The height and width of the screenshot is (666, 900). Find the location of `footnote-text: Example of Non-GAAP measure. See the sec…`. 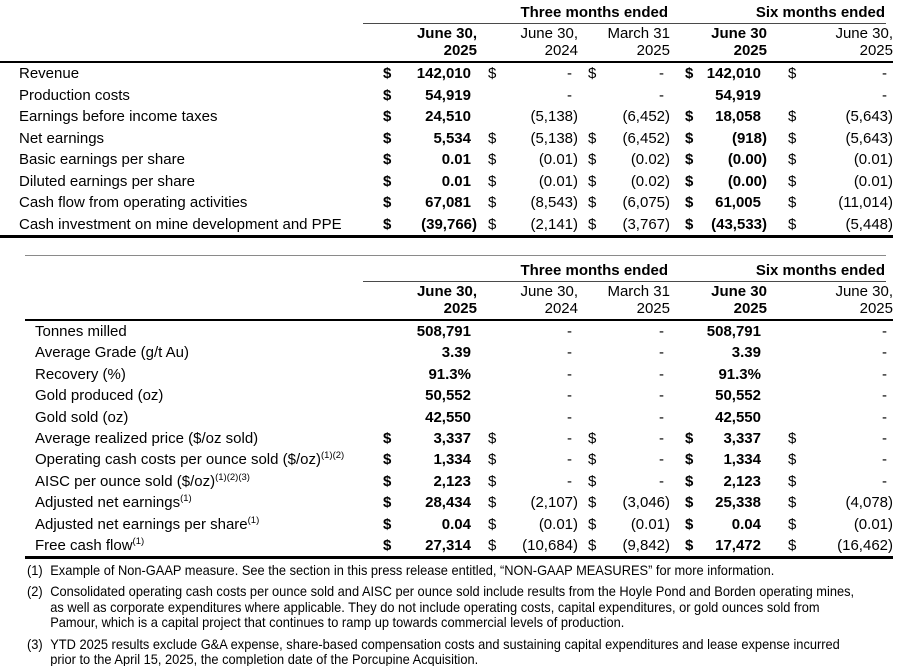

footnote-text: Example of Non-GAAP measure. See the sec… is located at coordinates (412, 570).